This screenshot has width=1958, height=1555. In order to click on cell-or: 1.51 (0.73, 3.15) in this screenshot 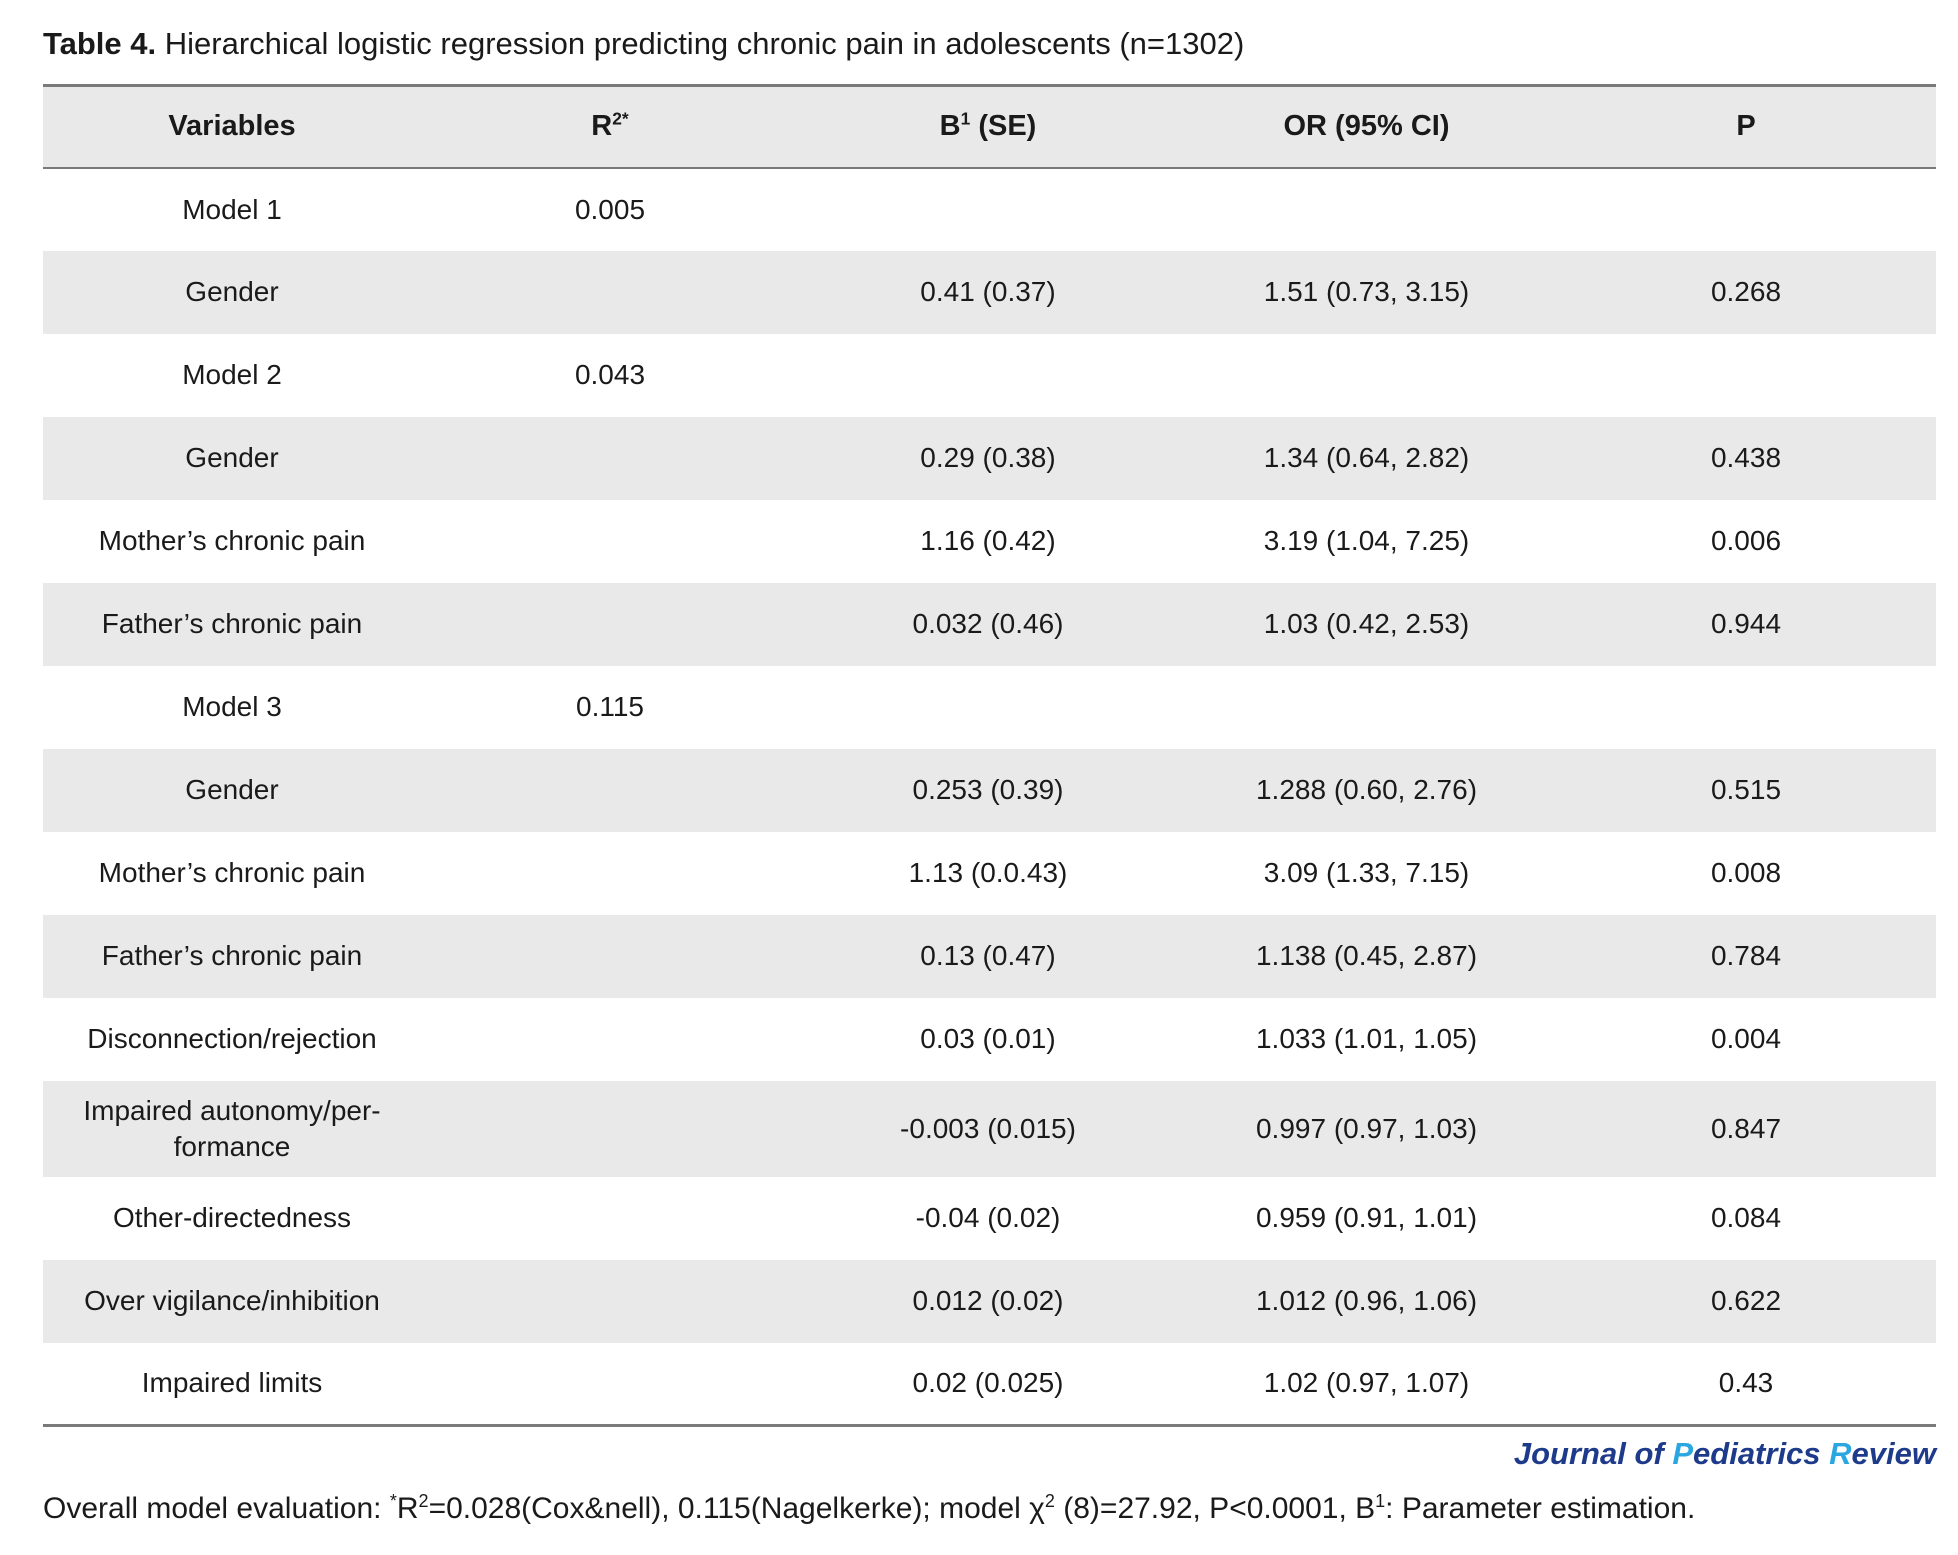, I will do `click(1366, 291)`.